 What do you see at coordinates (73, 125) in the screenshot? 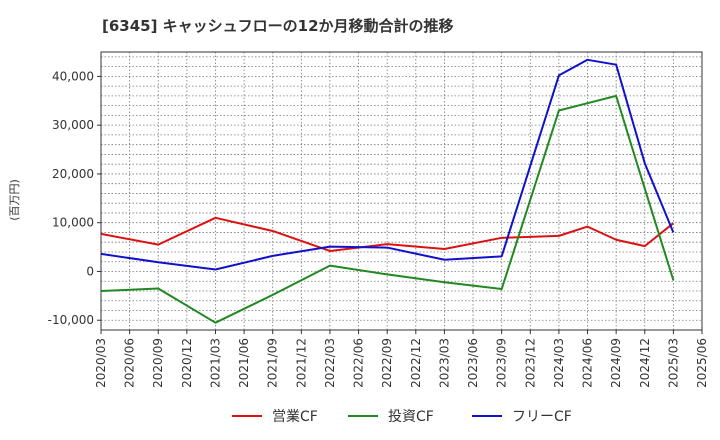
I see `y-tick-label: 30,000` at bounding box center [73, 125].